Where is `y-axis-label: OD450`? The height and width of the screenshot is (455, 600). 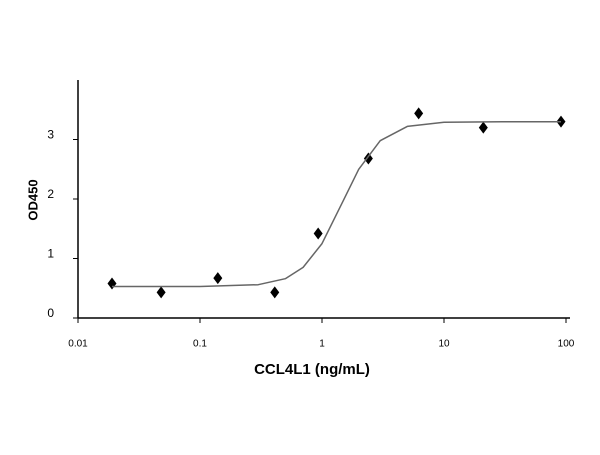 y-axis-label: OD450 is located at coordinates (32, 199).